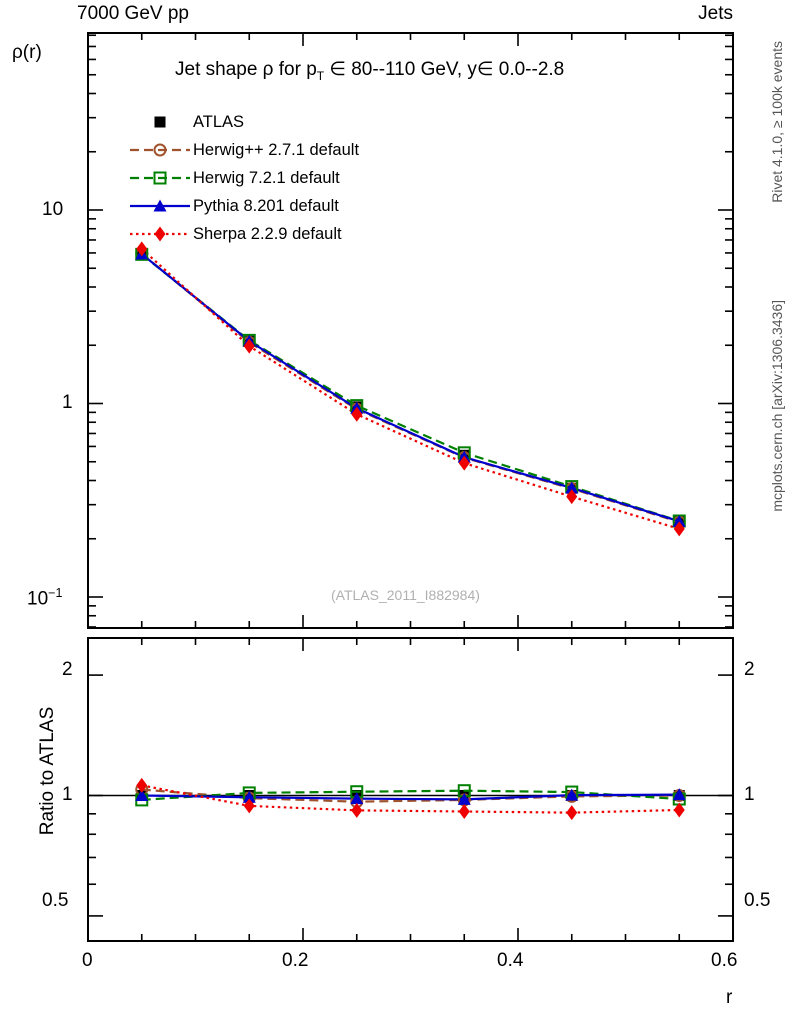  I want to click on xtick-0p2: 0.2, so click(295, 960).